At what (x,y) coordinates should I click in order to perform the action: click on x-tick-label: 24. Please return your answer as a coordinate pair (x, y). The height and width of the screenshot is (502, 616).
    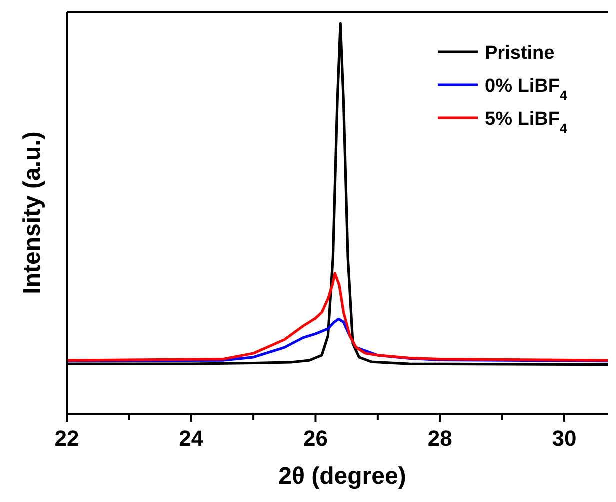
    Looking at the image, I should click on (191, 438).